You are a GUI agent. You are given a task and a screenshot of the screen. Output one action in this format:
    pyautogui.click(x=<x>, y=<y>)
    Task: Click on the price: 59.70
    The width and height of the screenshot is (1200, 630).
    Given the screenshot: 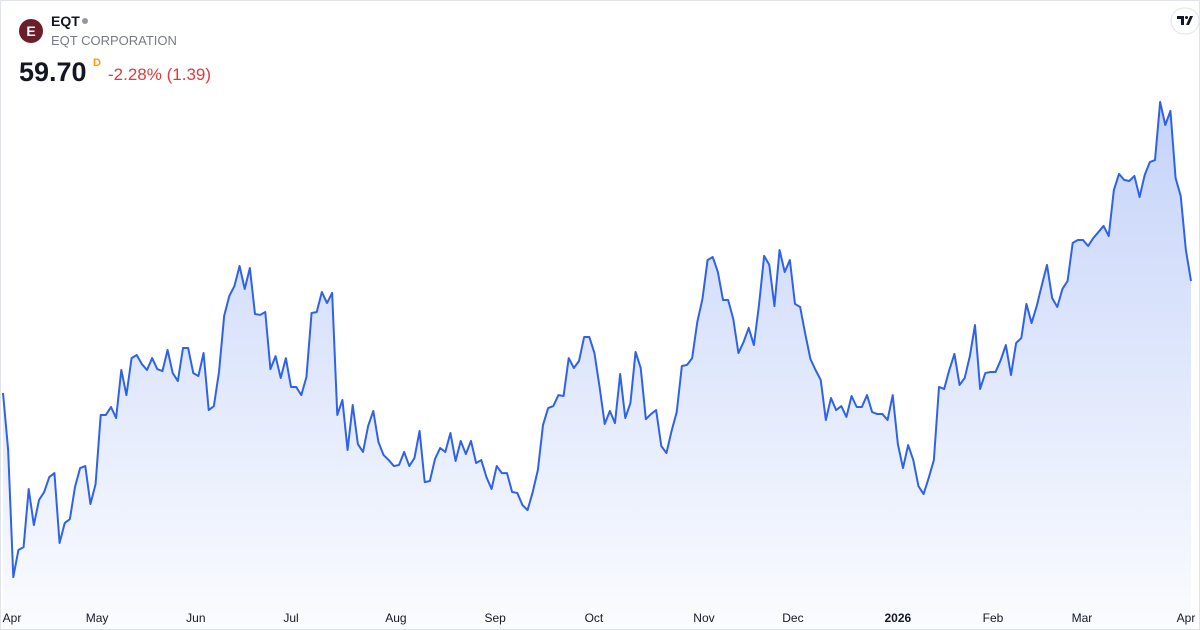 What is the action you would take?
    pyautogui.click(x=53, y=72)
    